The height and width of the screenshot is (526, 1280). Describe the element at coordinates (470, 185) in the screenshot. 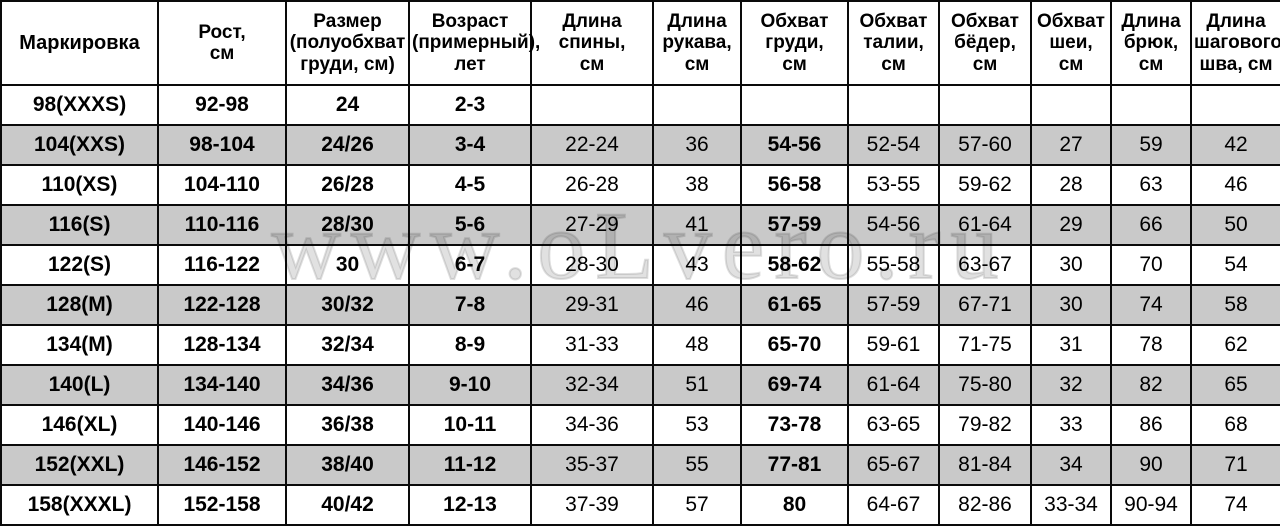

I see `cell-age: 4-5` at that location.